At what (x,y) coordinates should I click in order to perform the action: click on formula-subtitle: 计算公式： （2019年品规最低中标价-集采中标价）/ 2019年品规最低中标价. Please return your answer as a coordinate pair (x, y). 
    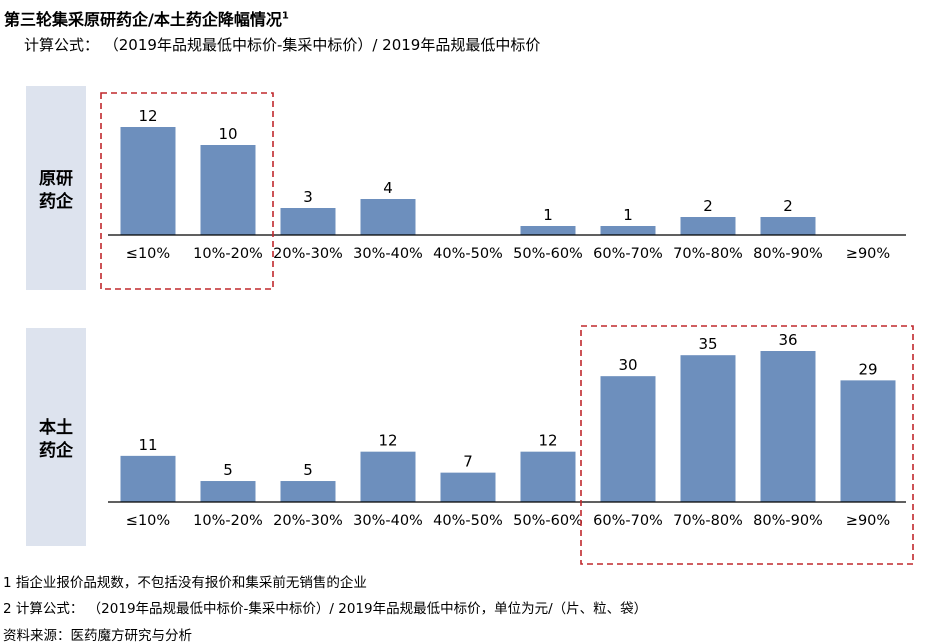
    Looking at the image, I should click on (282, 45).